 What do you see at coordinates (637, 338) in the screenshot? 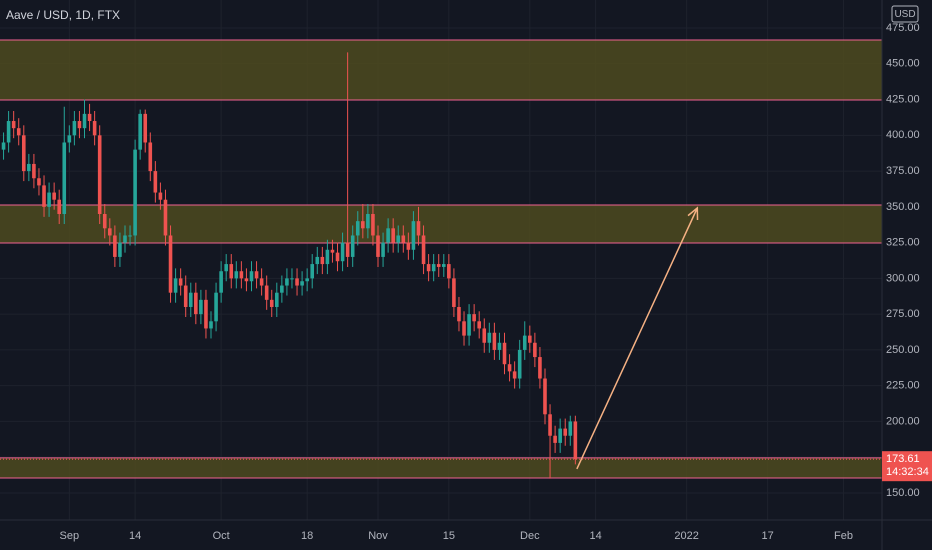
I see `arrow-line` at bounding box center [637, 338].